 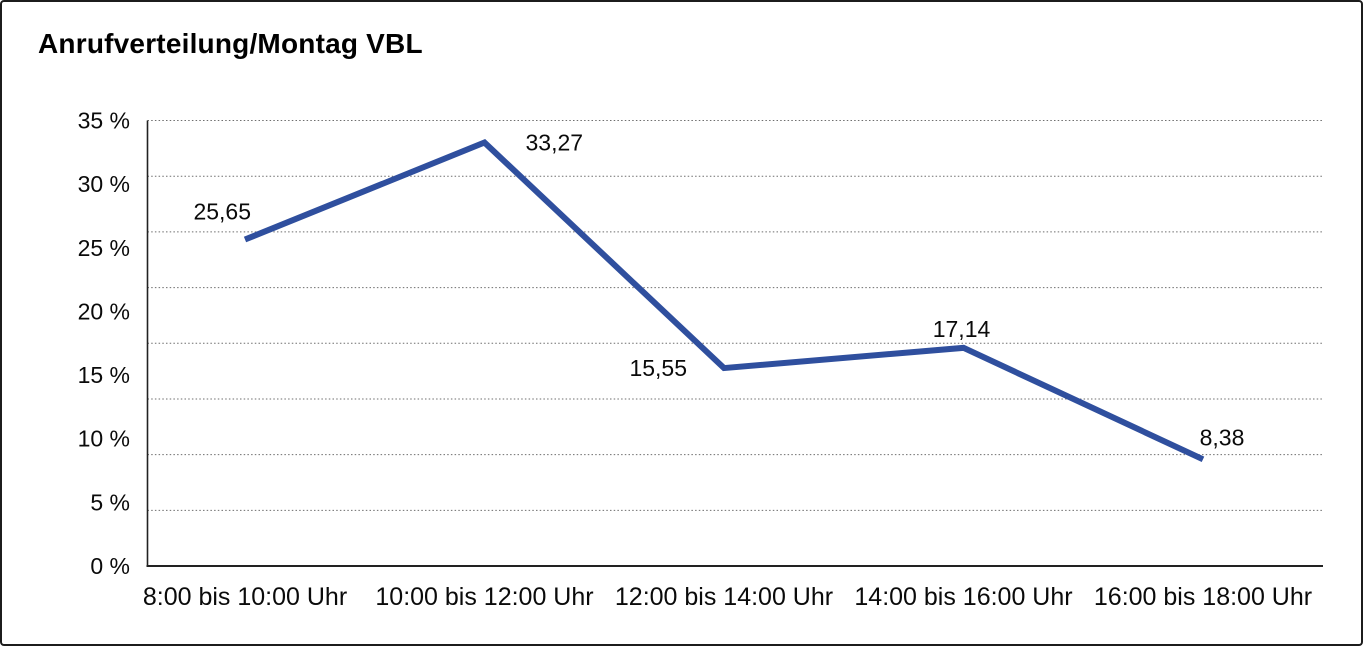 I want to click on y-axis-tick-label: 20 %, so click(x=104, y=311).